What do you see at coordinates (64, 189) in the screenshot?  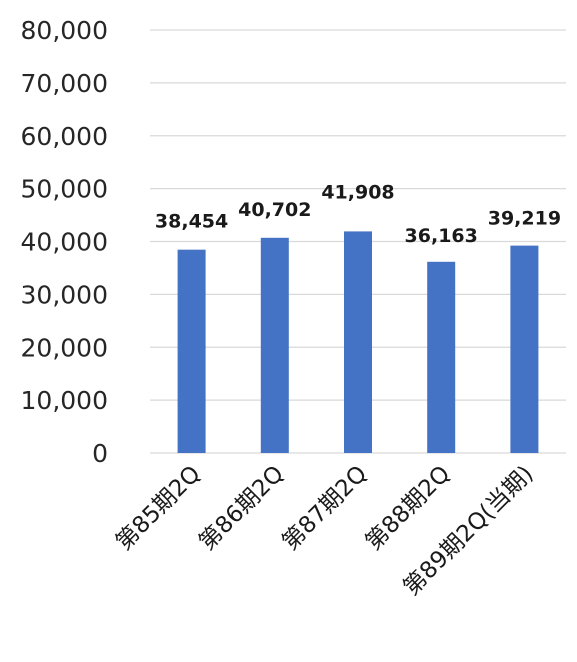 I see `y-tick-label: 50,000` at bounding box center [64, 189].